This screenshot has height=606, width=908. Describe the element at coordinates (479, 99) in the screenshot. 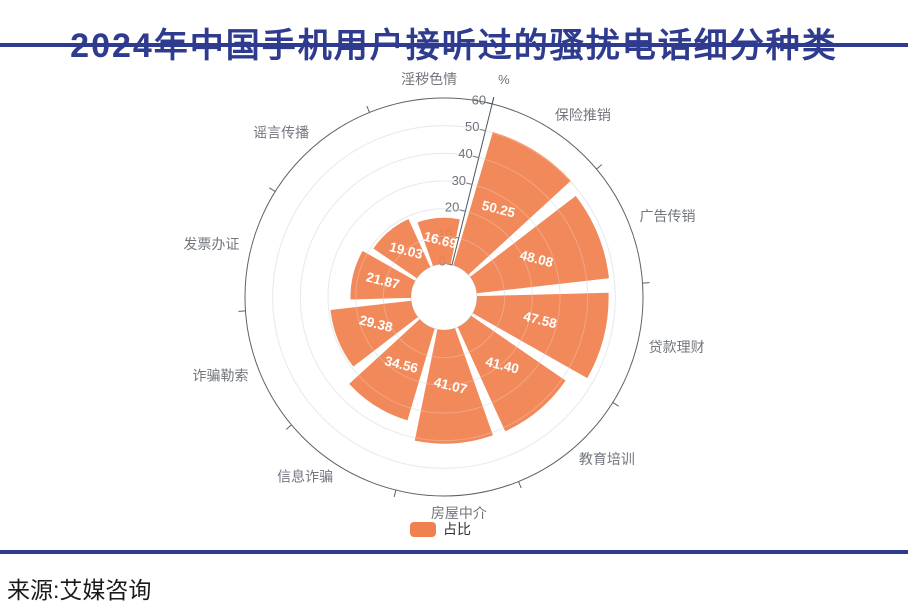

I see `radial-axis-tick-label: 60` at that location.